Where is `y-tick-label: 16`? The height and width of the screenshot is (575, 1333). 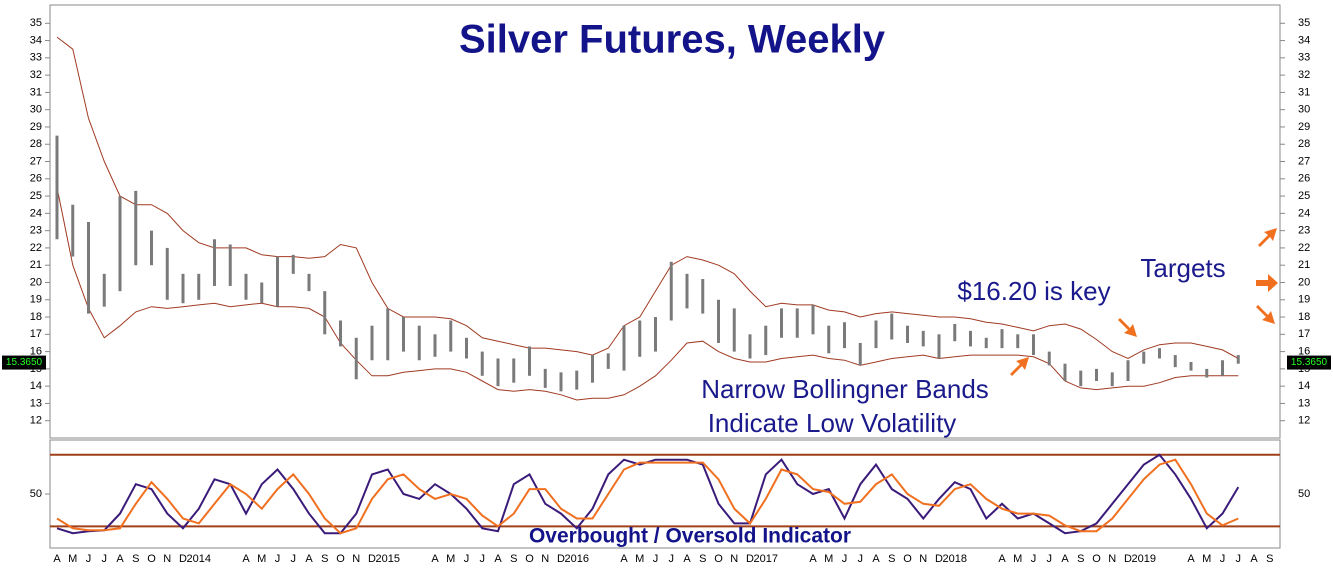 y-tick-label: 16 is located at coordinates (1304, 352).